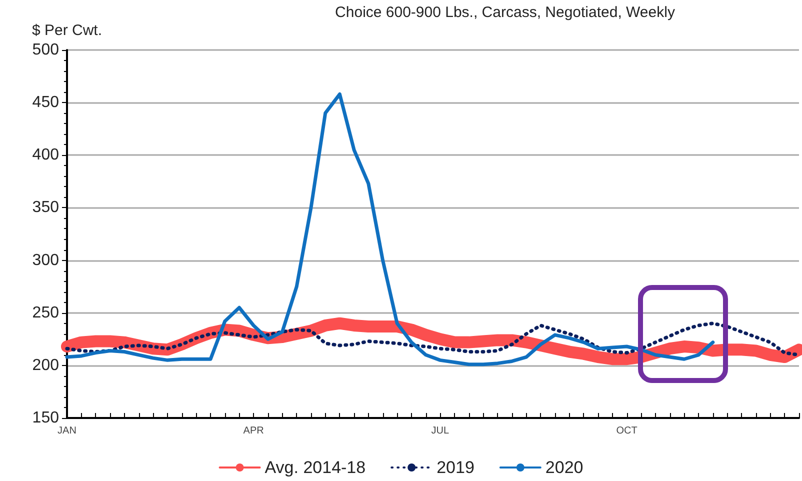  Describe the element at coordinates (564, 467) in the screenshot. I see `legend-label: 2020` at that location.